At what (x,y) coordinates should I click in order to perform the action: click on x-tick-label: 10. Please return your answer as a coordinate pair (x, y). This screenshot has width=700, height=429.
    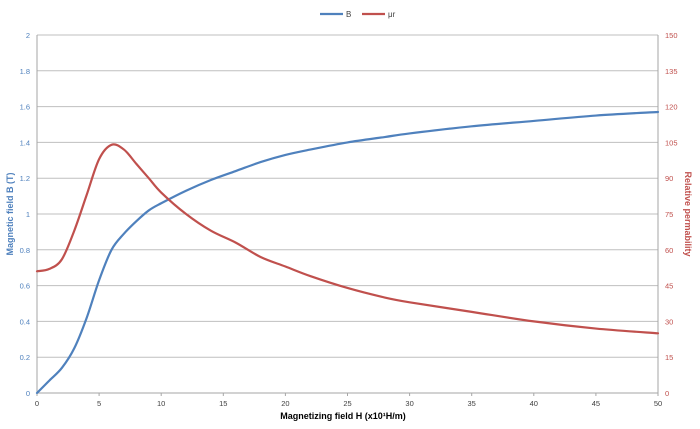
    Looking at the image, I should click on (161, 403).